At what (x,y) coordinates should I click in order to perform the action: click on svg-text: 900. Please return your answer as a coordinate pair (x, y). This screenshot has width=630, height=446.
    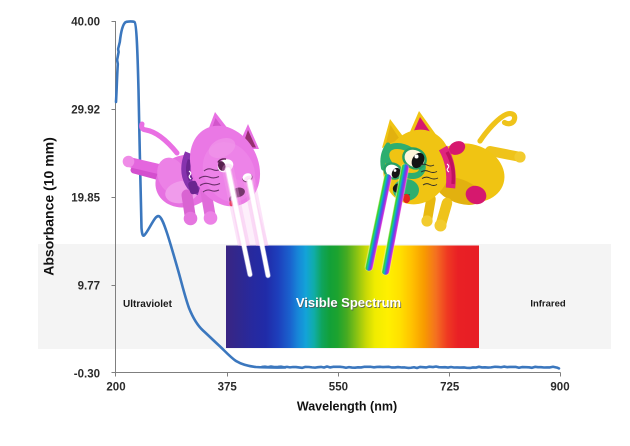
    Looking at the image, I should click on (559, 388).